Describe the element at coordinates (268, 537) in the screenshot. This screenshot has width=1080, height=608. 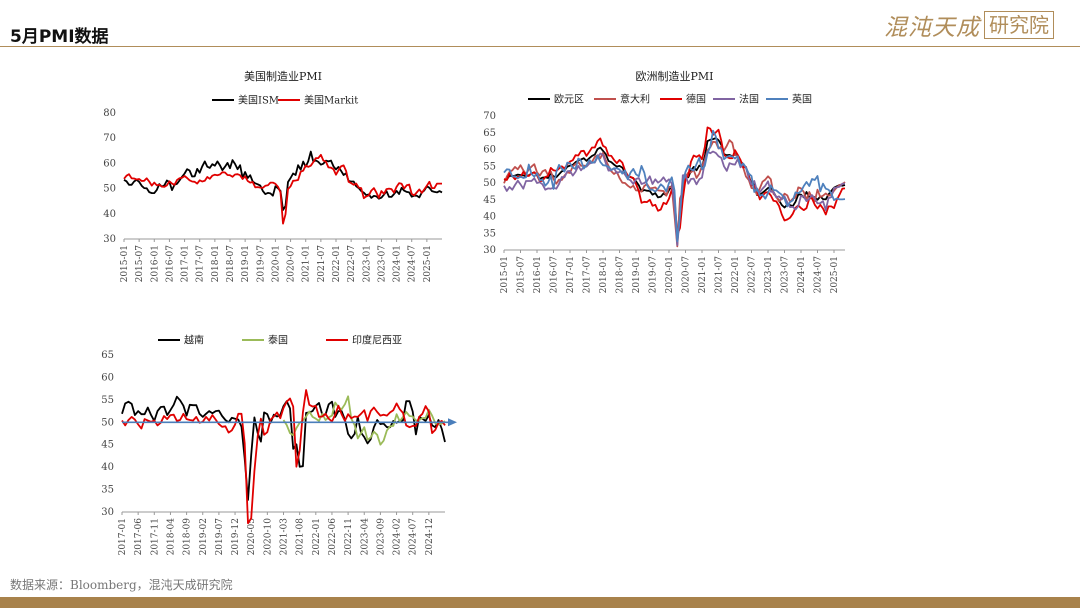
I see `x-tick-label: 2020-10` at that location.